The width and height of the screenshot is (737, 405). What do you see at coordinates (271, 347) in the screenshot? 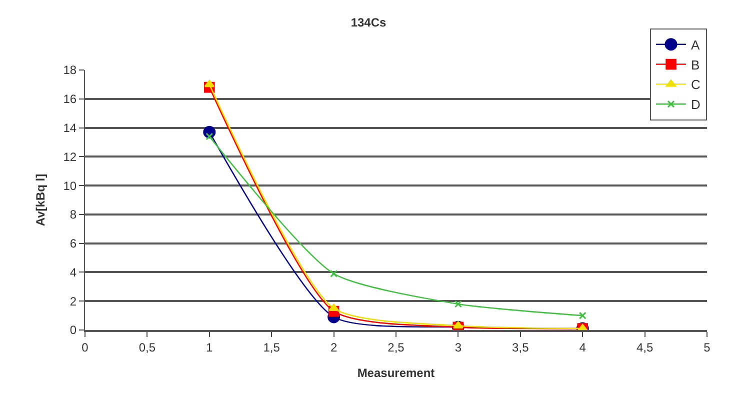
I see `x-tick-label: 1,5` at bounding box center [271, 347].